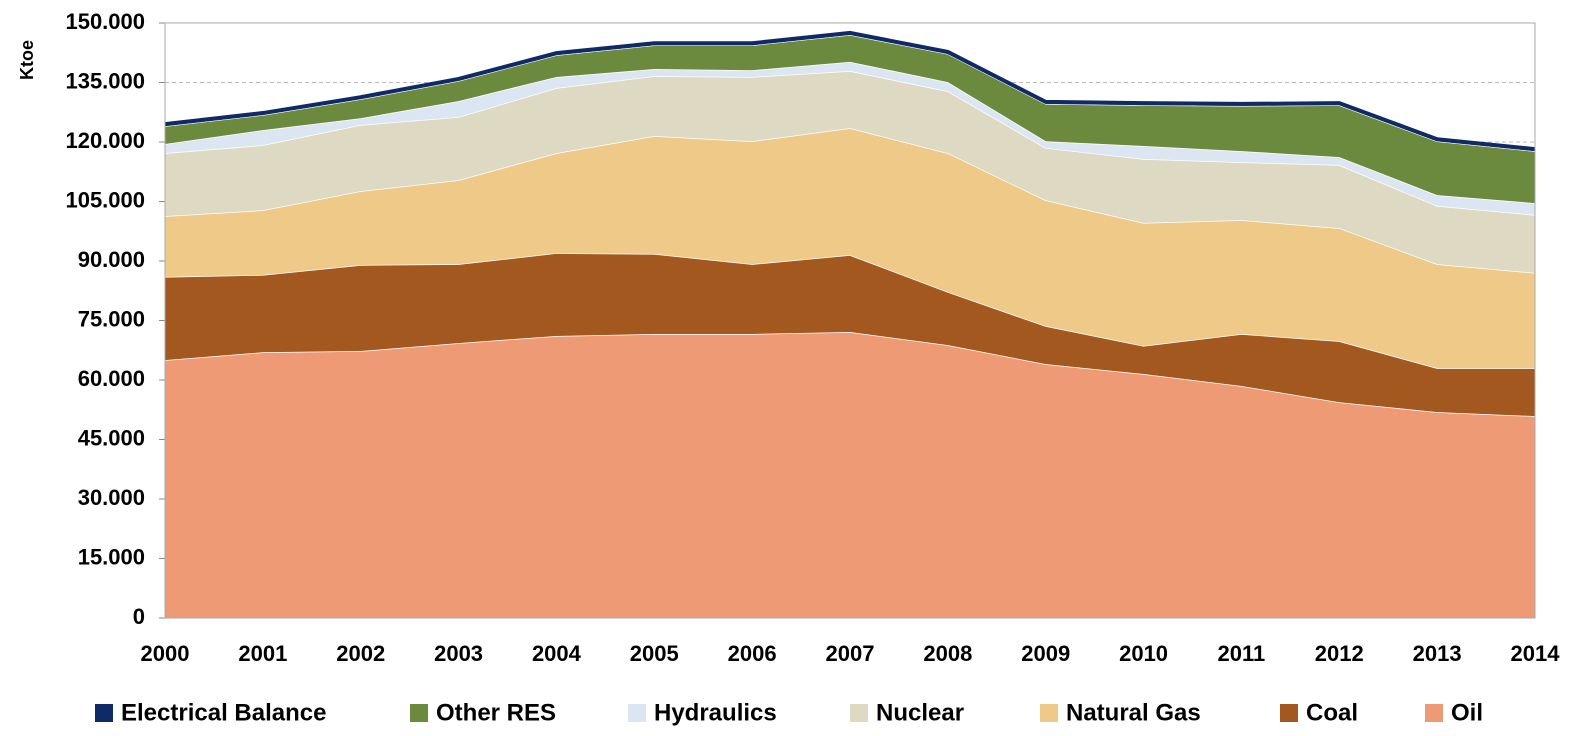 Image resolution: width=1577 pixels, height=736 pixels. Describe the element at coordinates (947, 653) in the screenshot. I see `x-tick-label: 2008` at that location.